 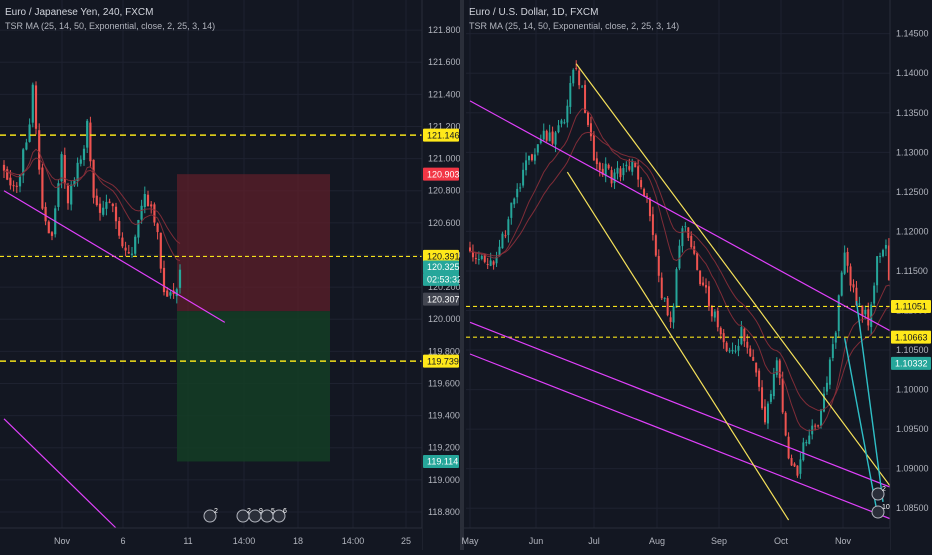 I want to click on event-marker-group: 2, so click(x=210, y=515).